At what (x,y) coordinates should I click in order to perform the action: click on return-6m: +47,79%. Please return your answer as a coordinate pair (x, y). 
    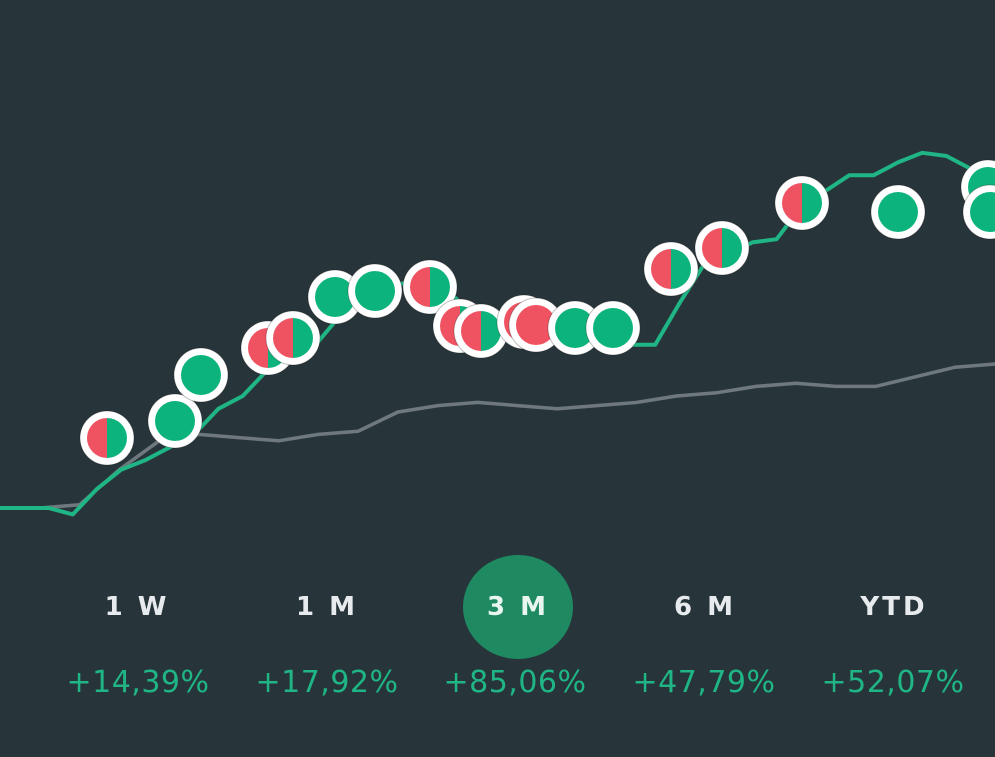
    Looking at the image, I should click on (704, 682).